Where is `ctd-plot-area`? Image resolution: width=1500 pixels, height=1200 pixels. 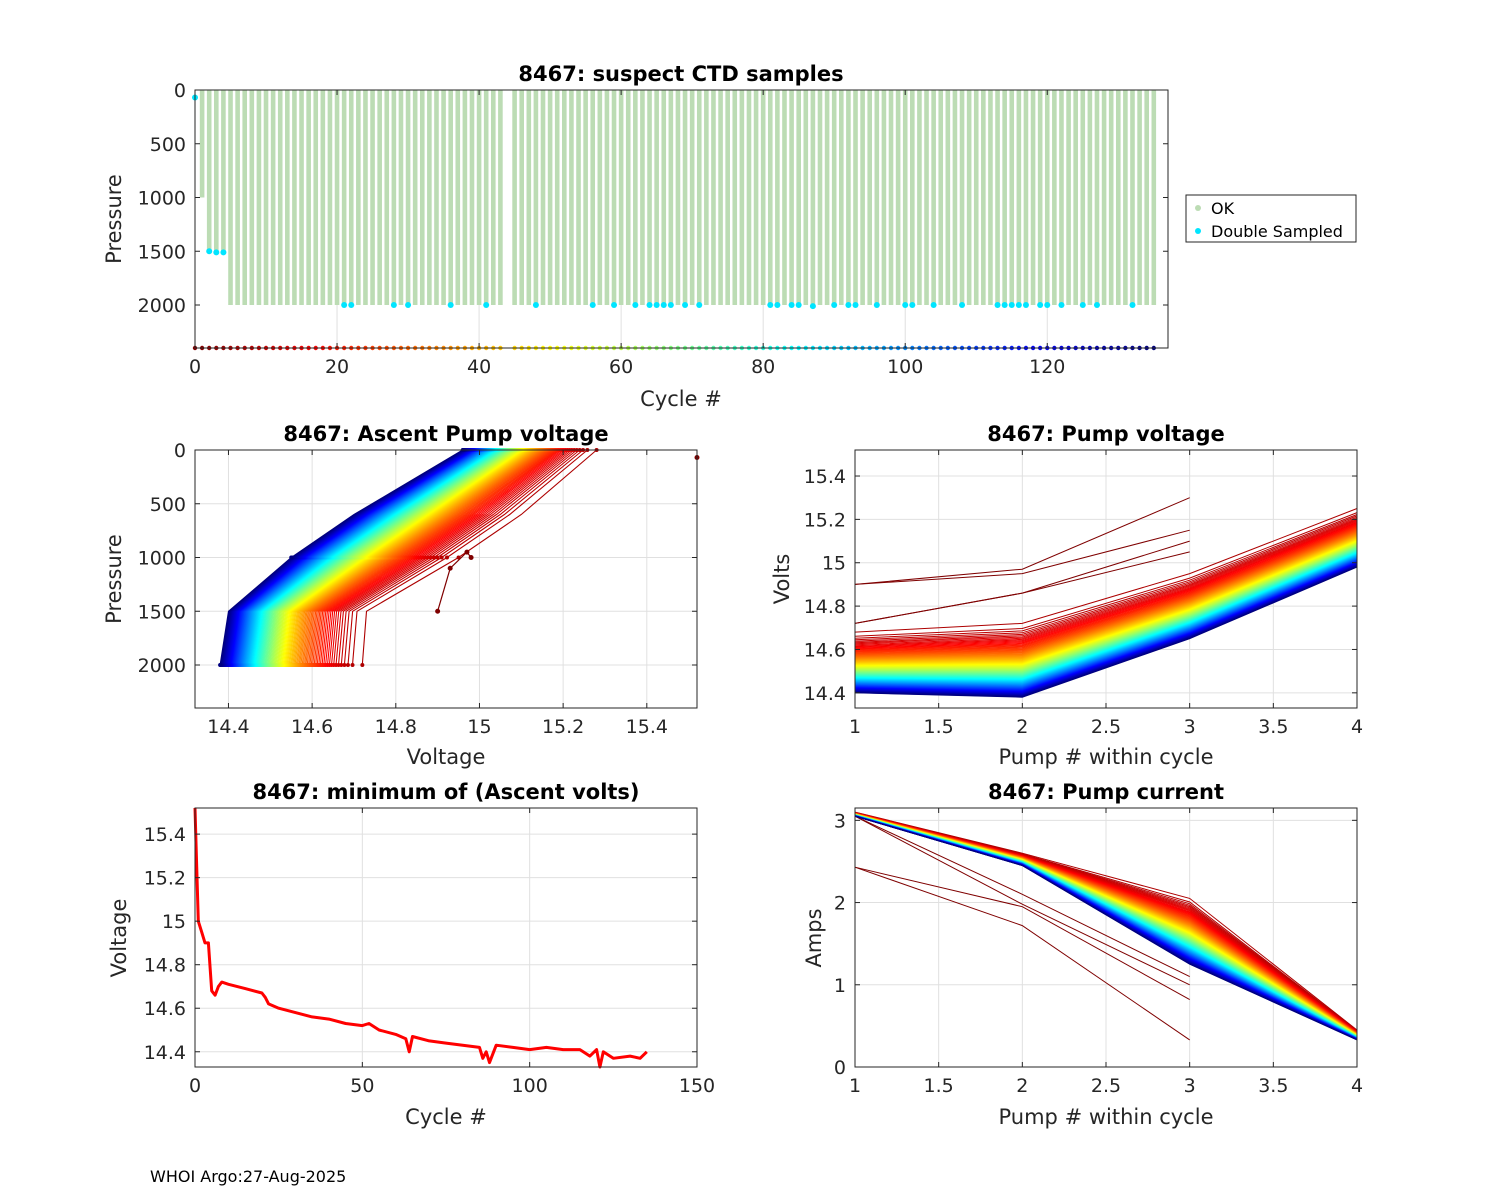 ctd-plot-area is located at coordinates (674, 220).